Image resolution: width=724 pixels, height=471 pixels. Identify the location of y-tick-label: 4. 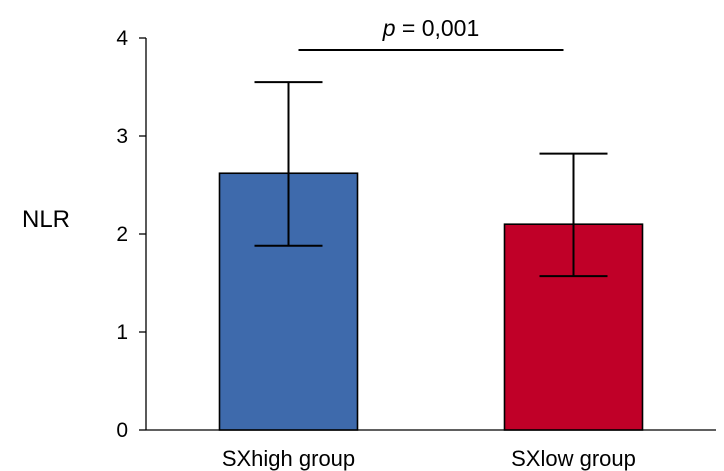
(122, 38).